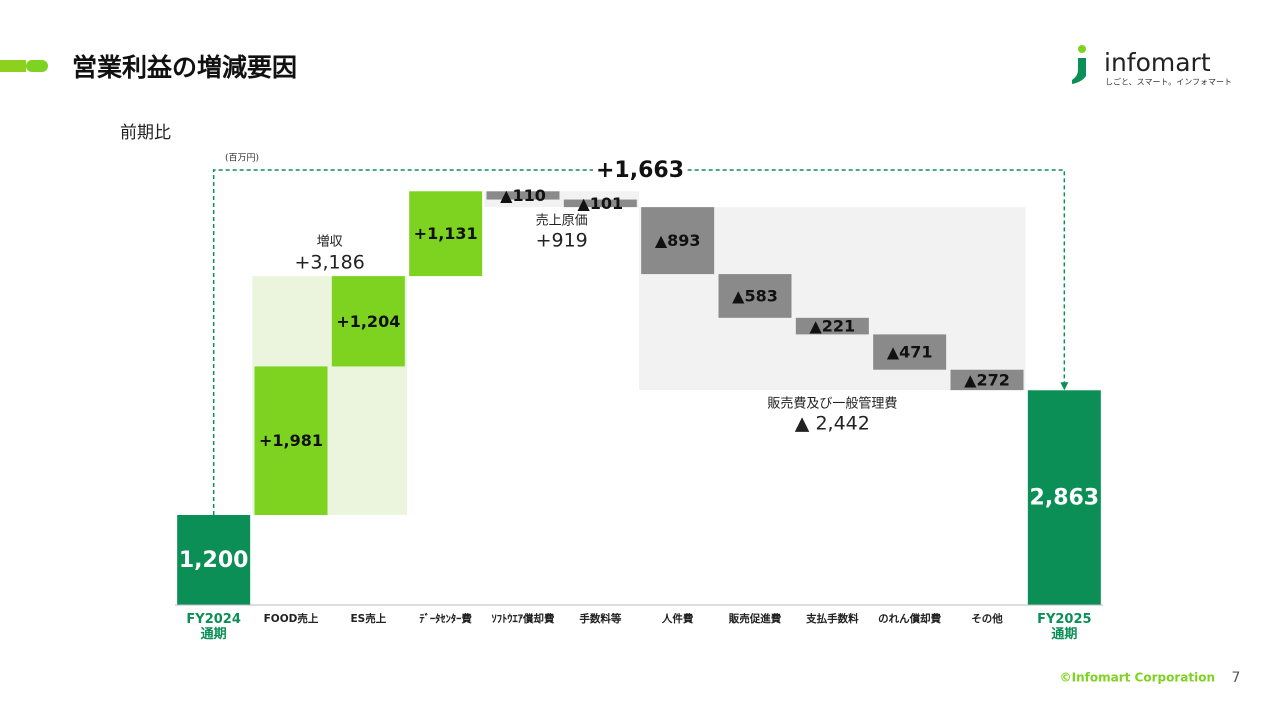  Describe the element at coordinates (832, 424) in the screenshot. I see `group-value: ▲ 2,442` at that location.